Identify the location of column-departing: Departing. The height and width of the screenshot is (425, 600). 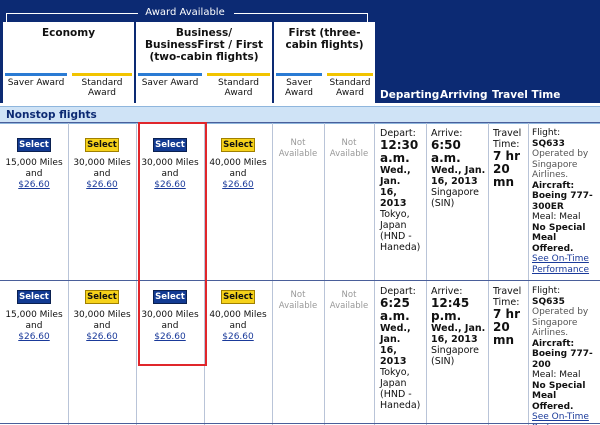
(410, 95).